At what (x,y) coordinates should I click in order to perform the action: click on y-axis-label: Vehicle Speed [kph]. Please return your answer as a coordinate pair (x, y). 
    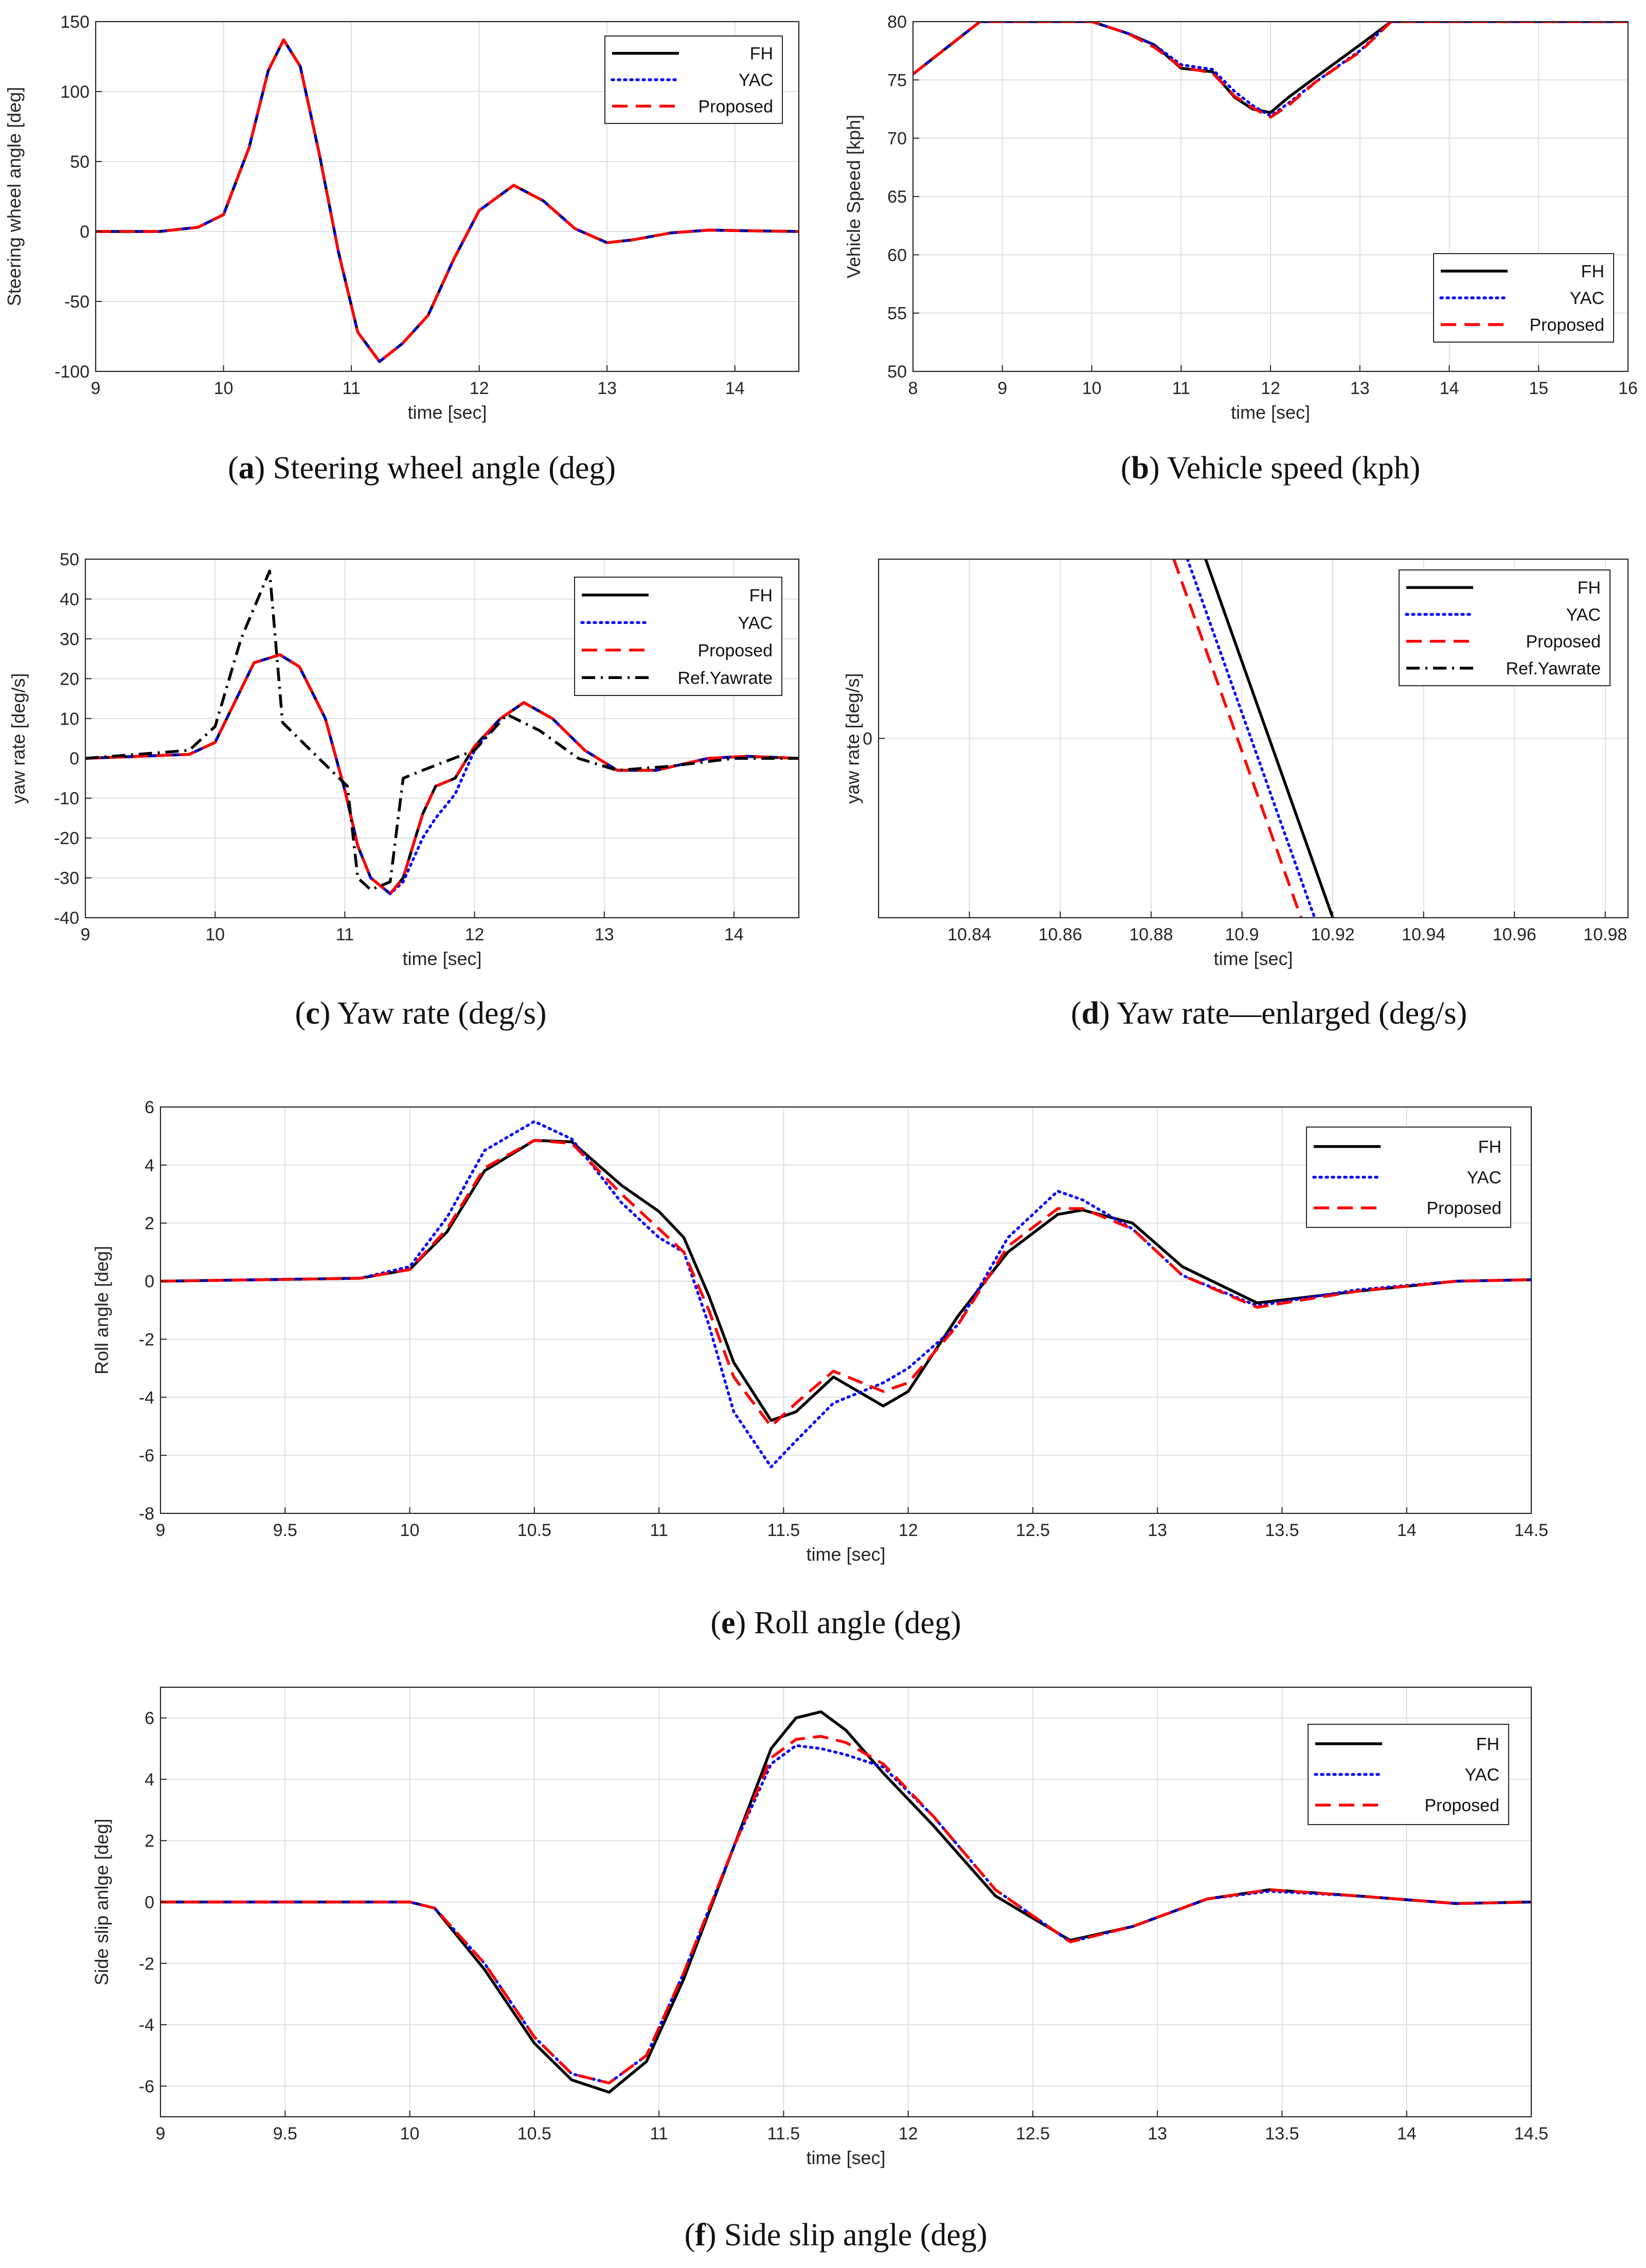
    Looking at the image, I should click on (853, 196).